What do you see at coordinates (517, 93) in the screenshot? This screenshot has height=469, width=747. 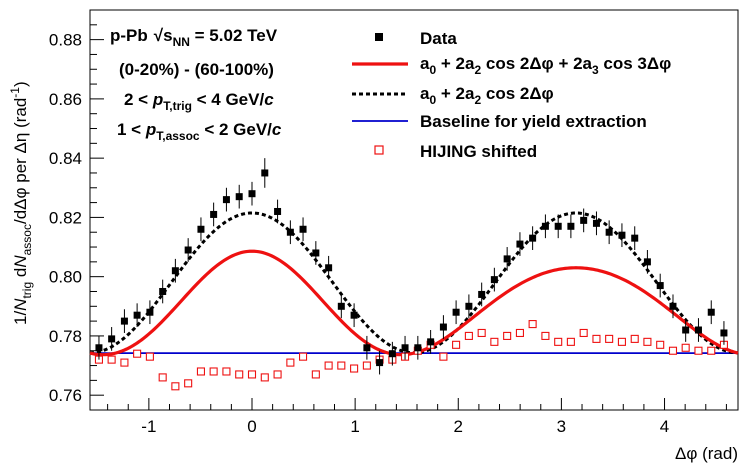 I see `legend-fit2-p4: cos 2Δφ` at bounding box center [517, 93].